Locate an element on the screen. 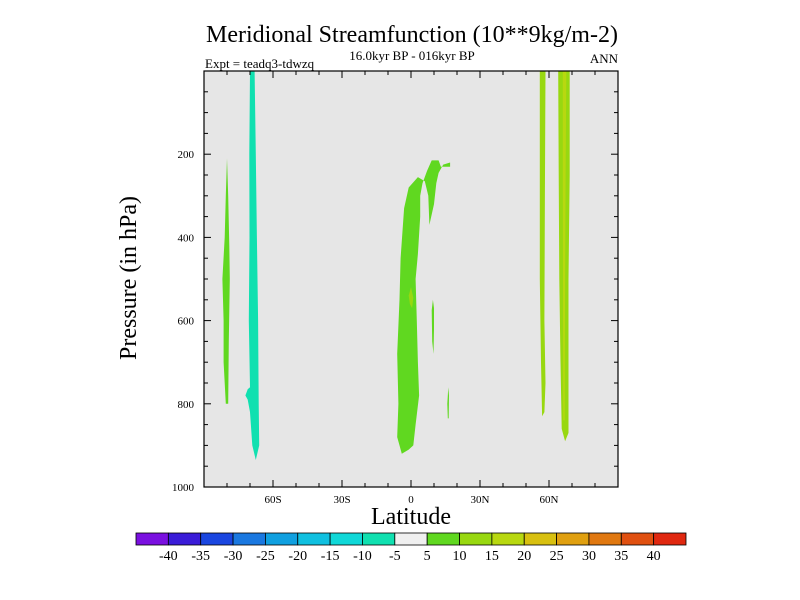 The image size is (800, 600). y-tick-label: 400 is located at coordinates (186, 238).